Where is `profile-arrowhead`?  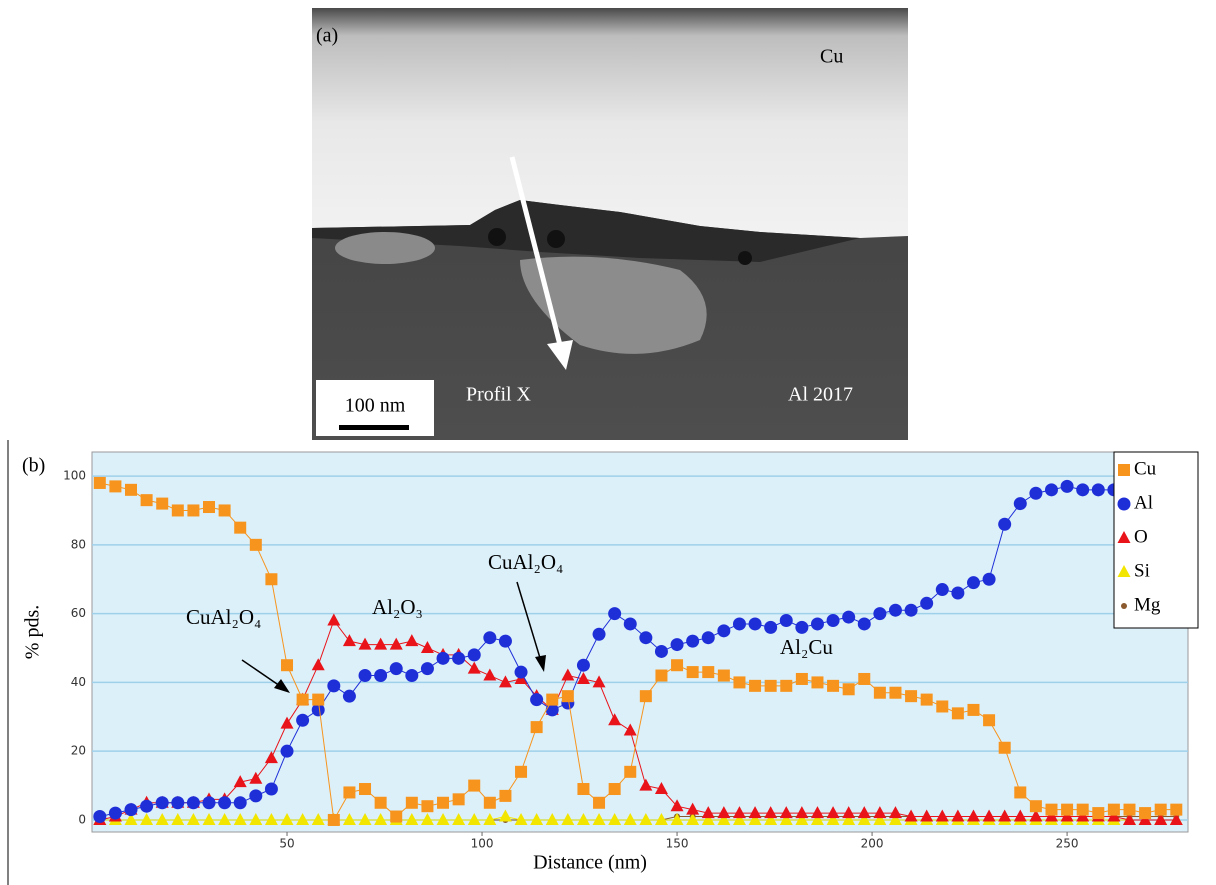 profile-arrowhead is located at coordinates (560, 355).